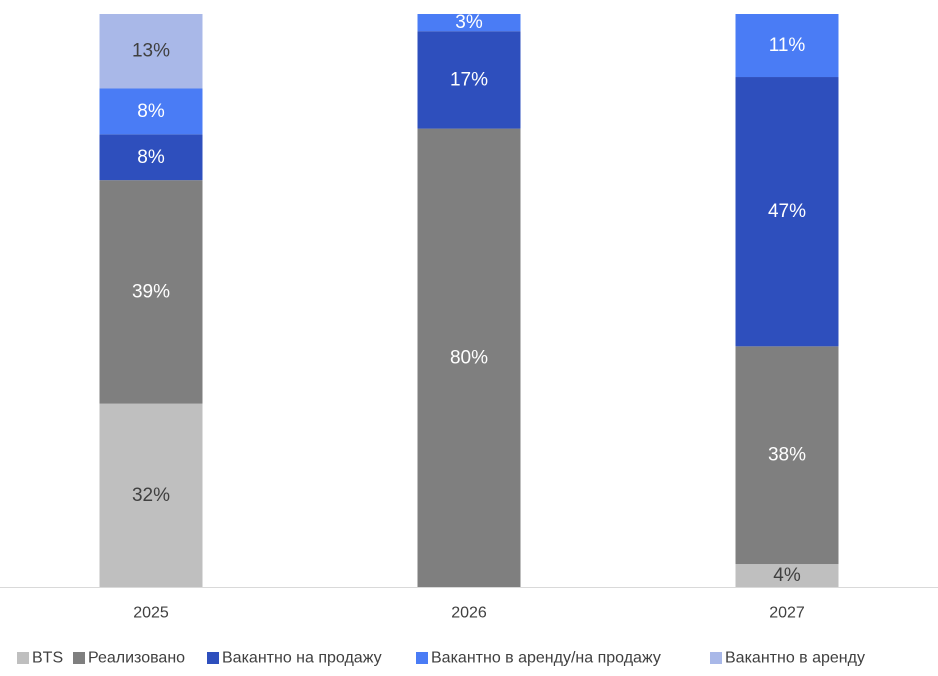 The height and width of the screenshot is (676, 938). I want to click on x-axis-ticks: 2025 2026 2027, so click(469, 613).